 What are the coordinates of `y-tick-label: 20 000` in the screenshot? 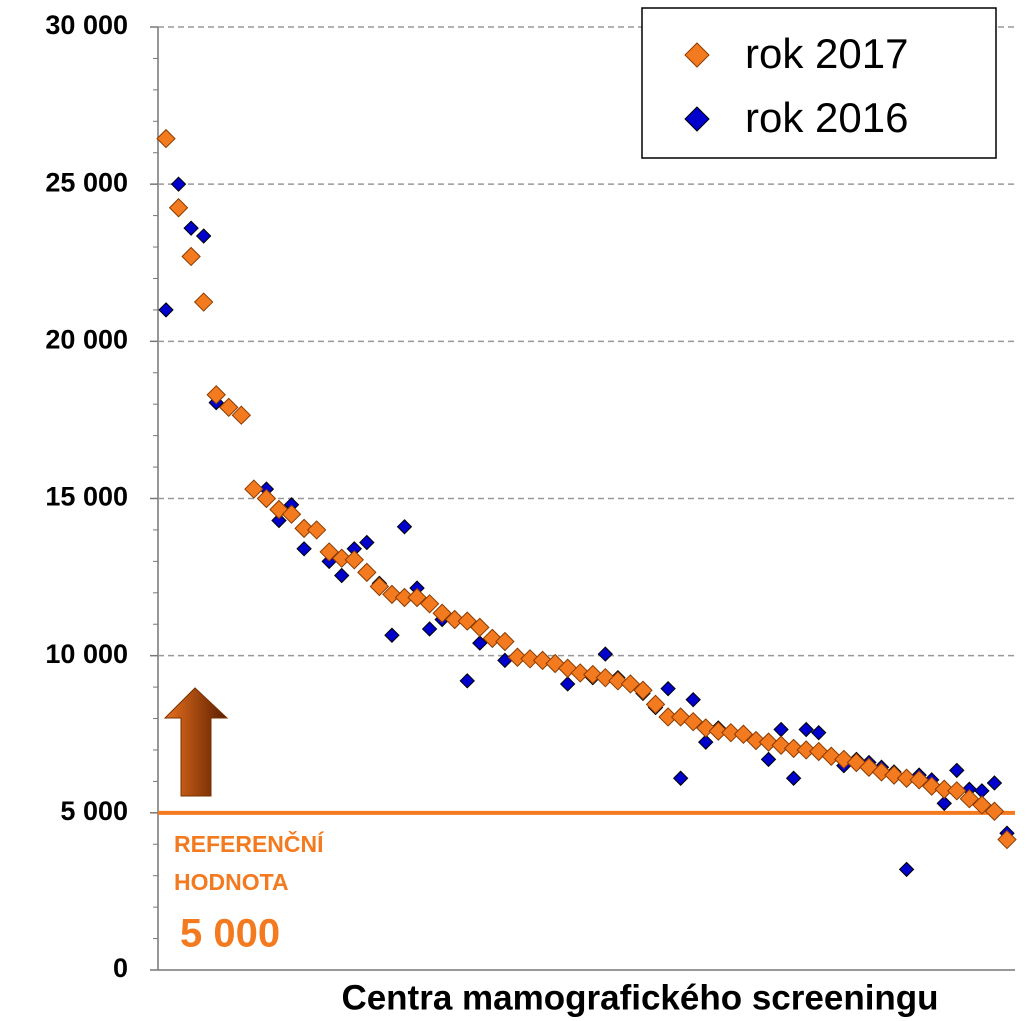 It's located at (86, 339).